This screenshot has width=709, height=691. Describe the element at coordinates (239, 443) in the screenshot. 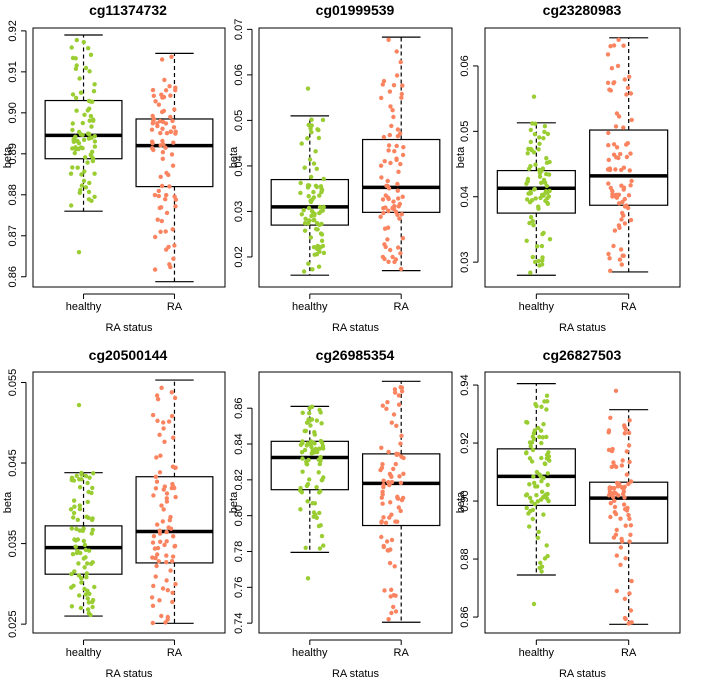

I see `y-tick-label: 0.84` at that location.